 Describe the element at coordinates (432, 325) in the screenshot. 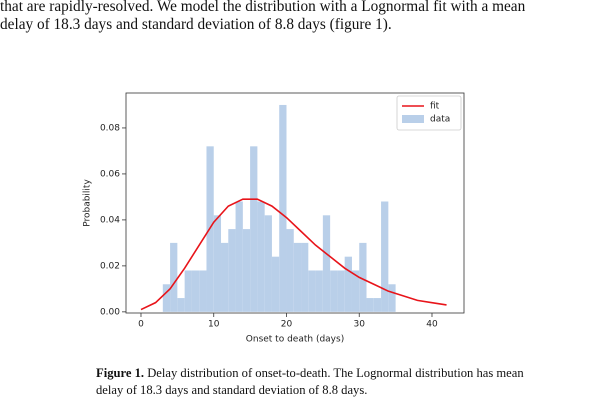

I see `x-tick-label: 40` at that location.